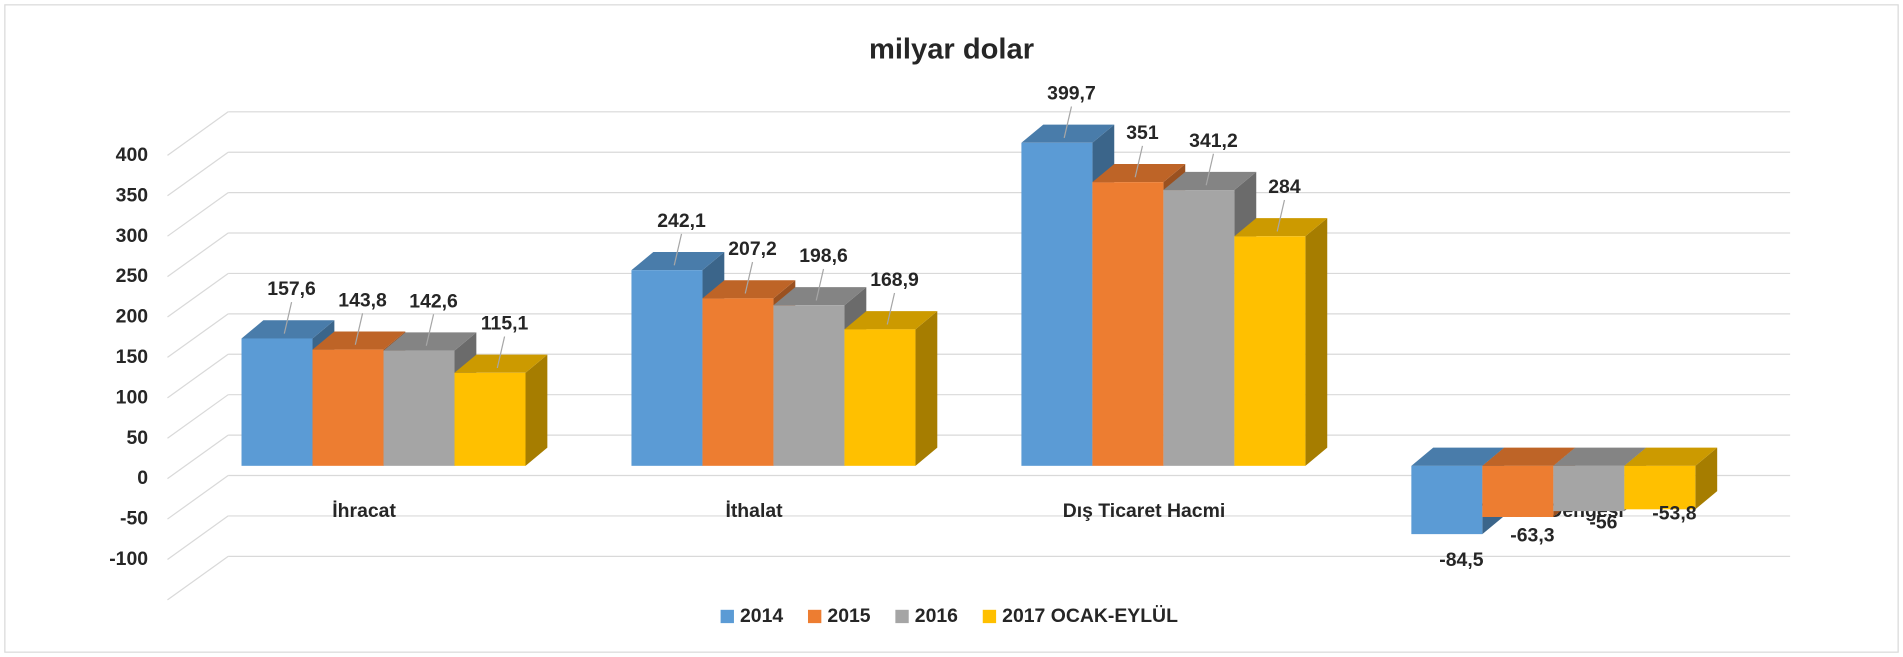 The width and height of the screenshot is (1903, 657). What do you see at coordinates (132, 317) in the screenshot?
I see `y-tick-label: 200` at bounding box center [132, 317].